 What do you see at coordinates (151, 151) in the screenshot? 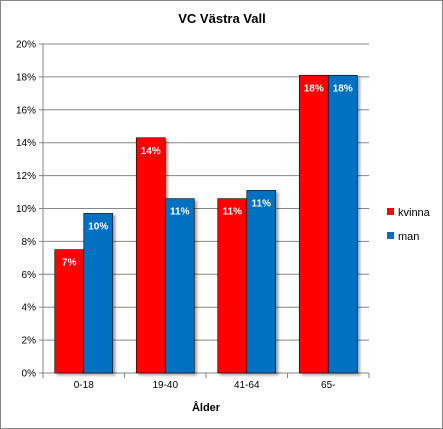
I see `data-label-kvinna-19-40: 14%` at bounding box center [151, 151].